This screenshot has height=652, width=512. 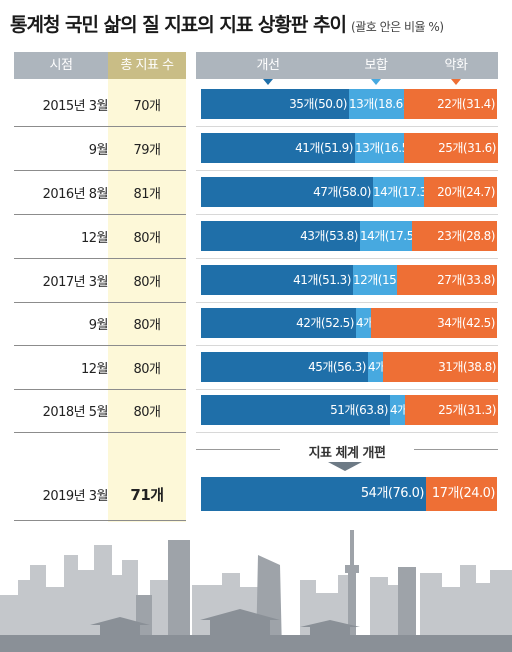 What do you see at coordinates (450, 104) in the screenshot?
I see `worse-bar-segment: 22개(31.4)` at bounding box center [450, 104].